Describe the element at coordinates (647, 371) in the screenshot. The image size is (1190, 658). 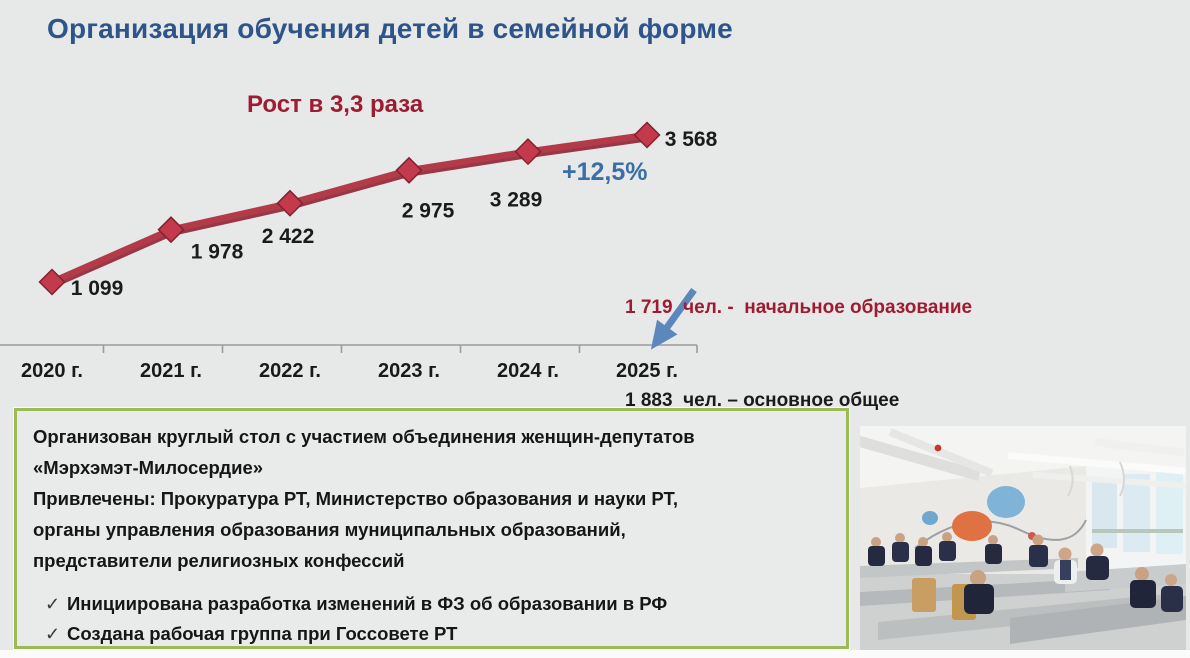
I see `svg-text: 2025 г.` at that location.